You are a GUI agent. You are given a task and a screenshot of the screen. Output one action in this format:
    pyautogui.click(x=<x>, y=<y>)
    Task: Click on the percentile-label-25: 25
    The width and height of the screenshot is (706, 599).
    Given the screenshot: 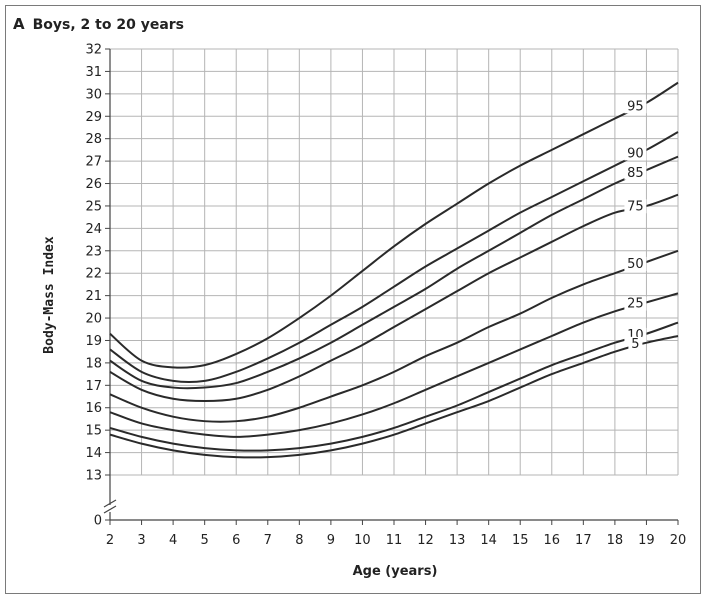 What is the action you would take?
    pyautogui.click(x=635, y=303)
    